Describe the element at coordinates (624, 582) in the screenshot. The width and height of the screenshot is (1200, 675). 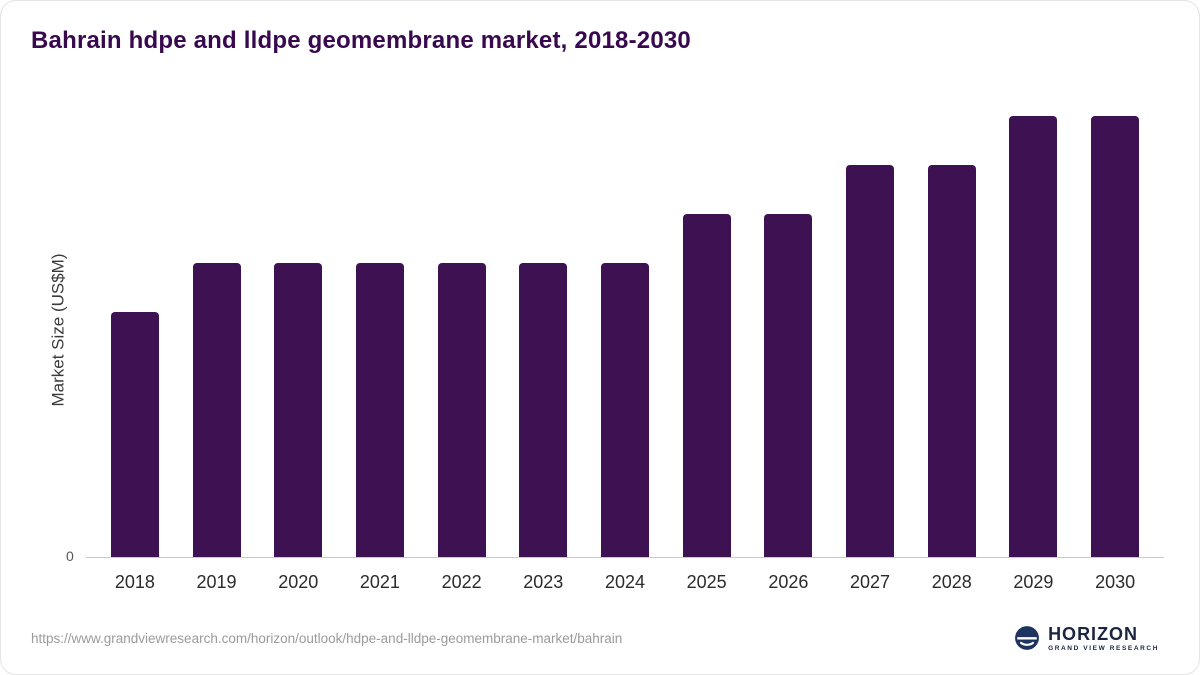
I see `x-tick-label: 2024` at that location.